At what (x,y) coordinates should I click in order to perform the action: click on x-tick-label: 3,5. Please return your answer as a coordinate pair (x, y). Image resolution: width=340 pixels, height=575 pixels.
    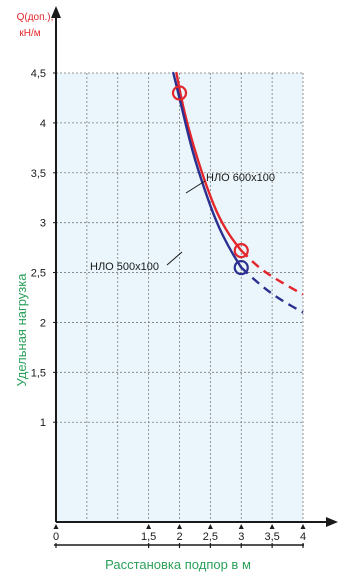
    Looking at the image, I should click on (271, 537).